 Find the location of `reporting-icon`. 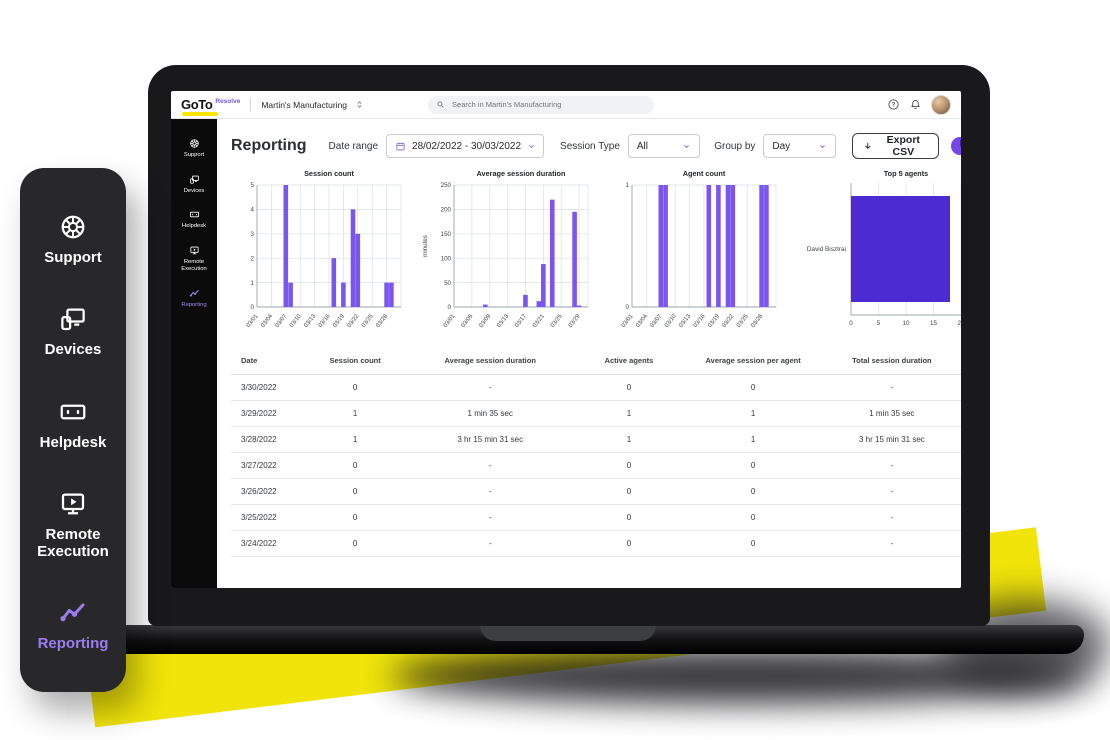

reporting-icon is located at coordinates (73, 613).